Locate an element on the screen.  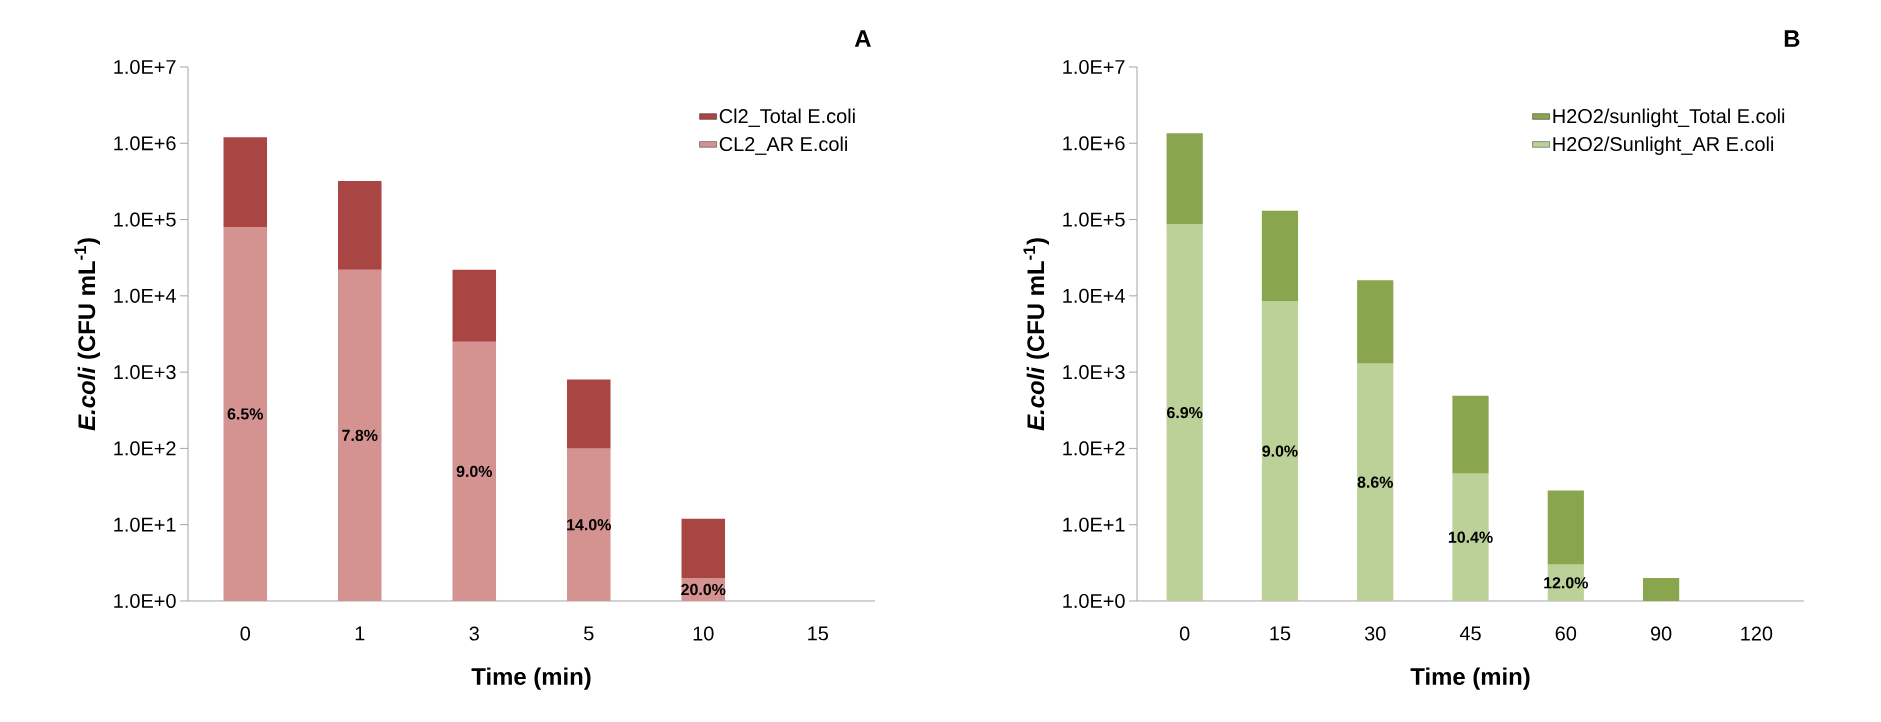
annotation: 7.8% is located at coordinates (360, 435).